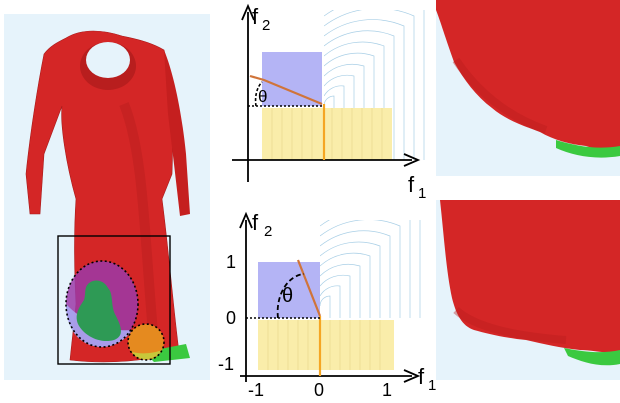  Describe the element at coordinates (262, 96) in the screenshot. I see `top-angle-label: θ` at that location.